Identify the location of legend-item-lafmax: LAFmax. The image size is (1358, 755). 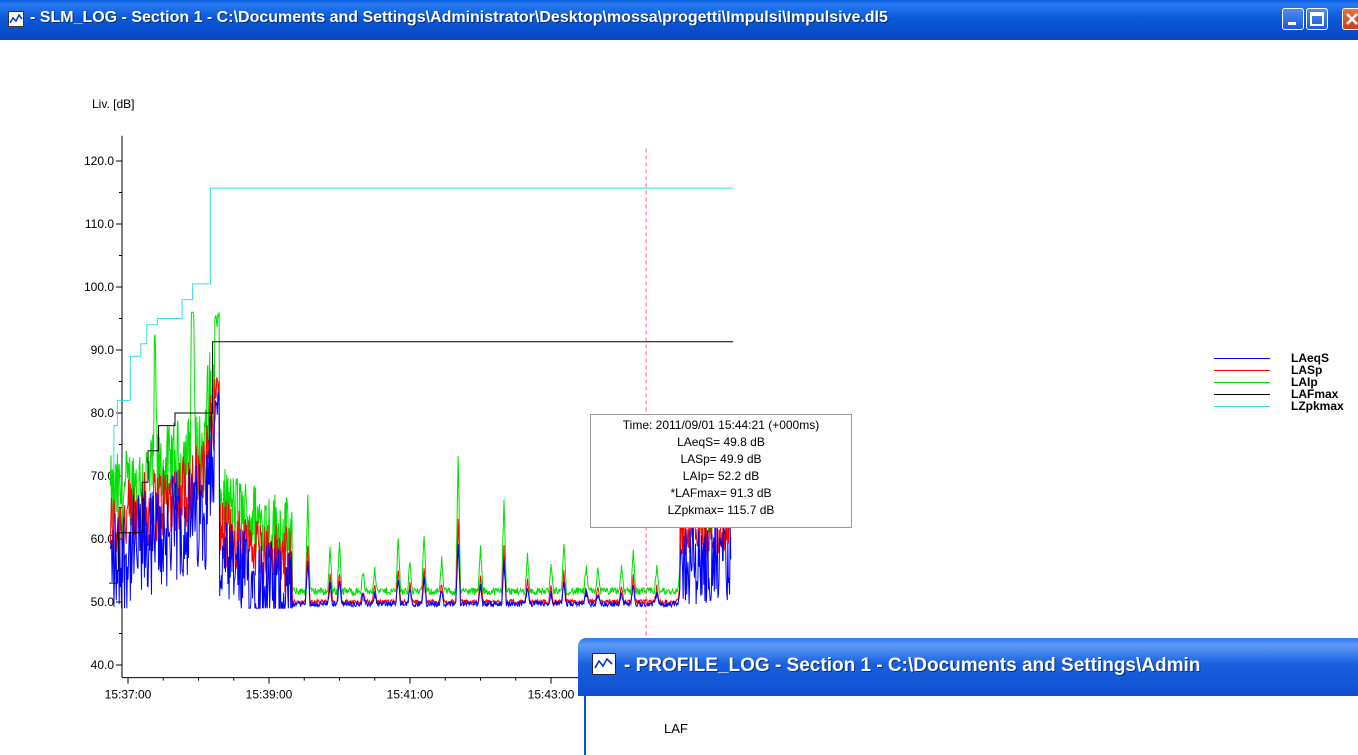
(1286, 394).